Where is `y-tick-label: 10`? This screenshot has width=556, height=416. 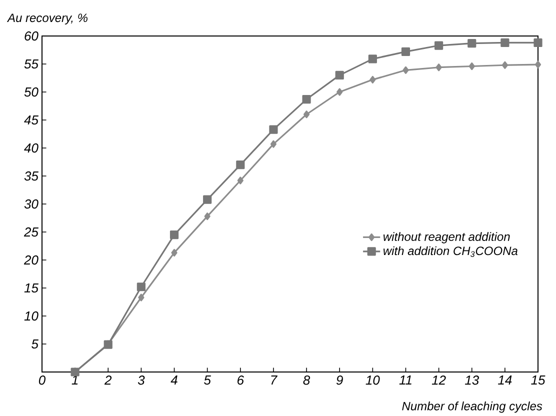 y-tick-label: 10 is located at coordinates (31, 316).